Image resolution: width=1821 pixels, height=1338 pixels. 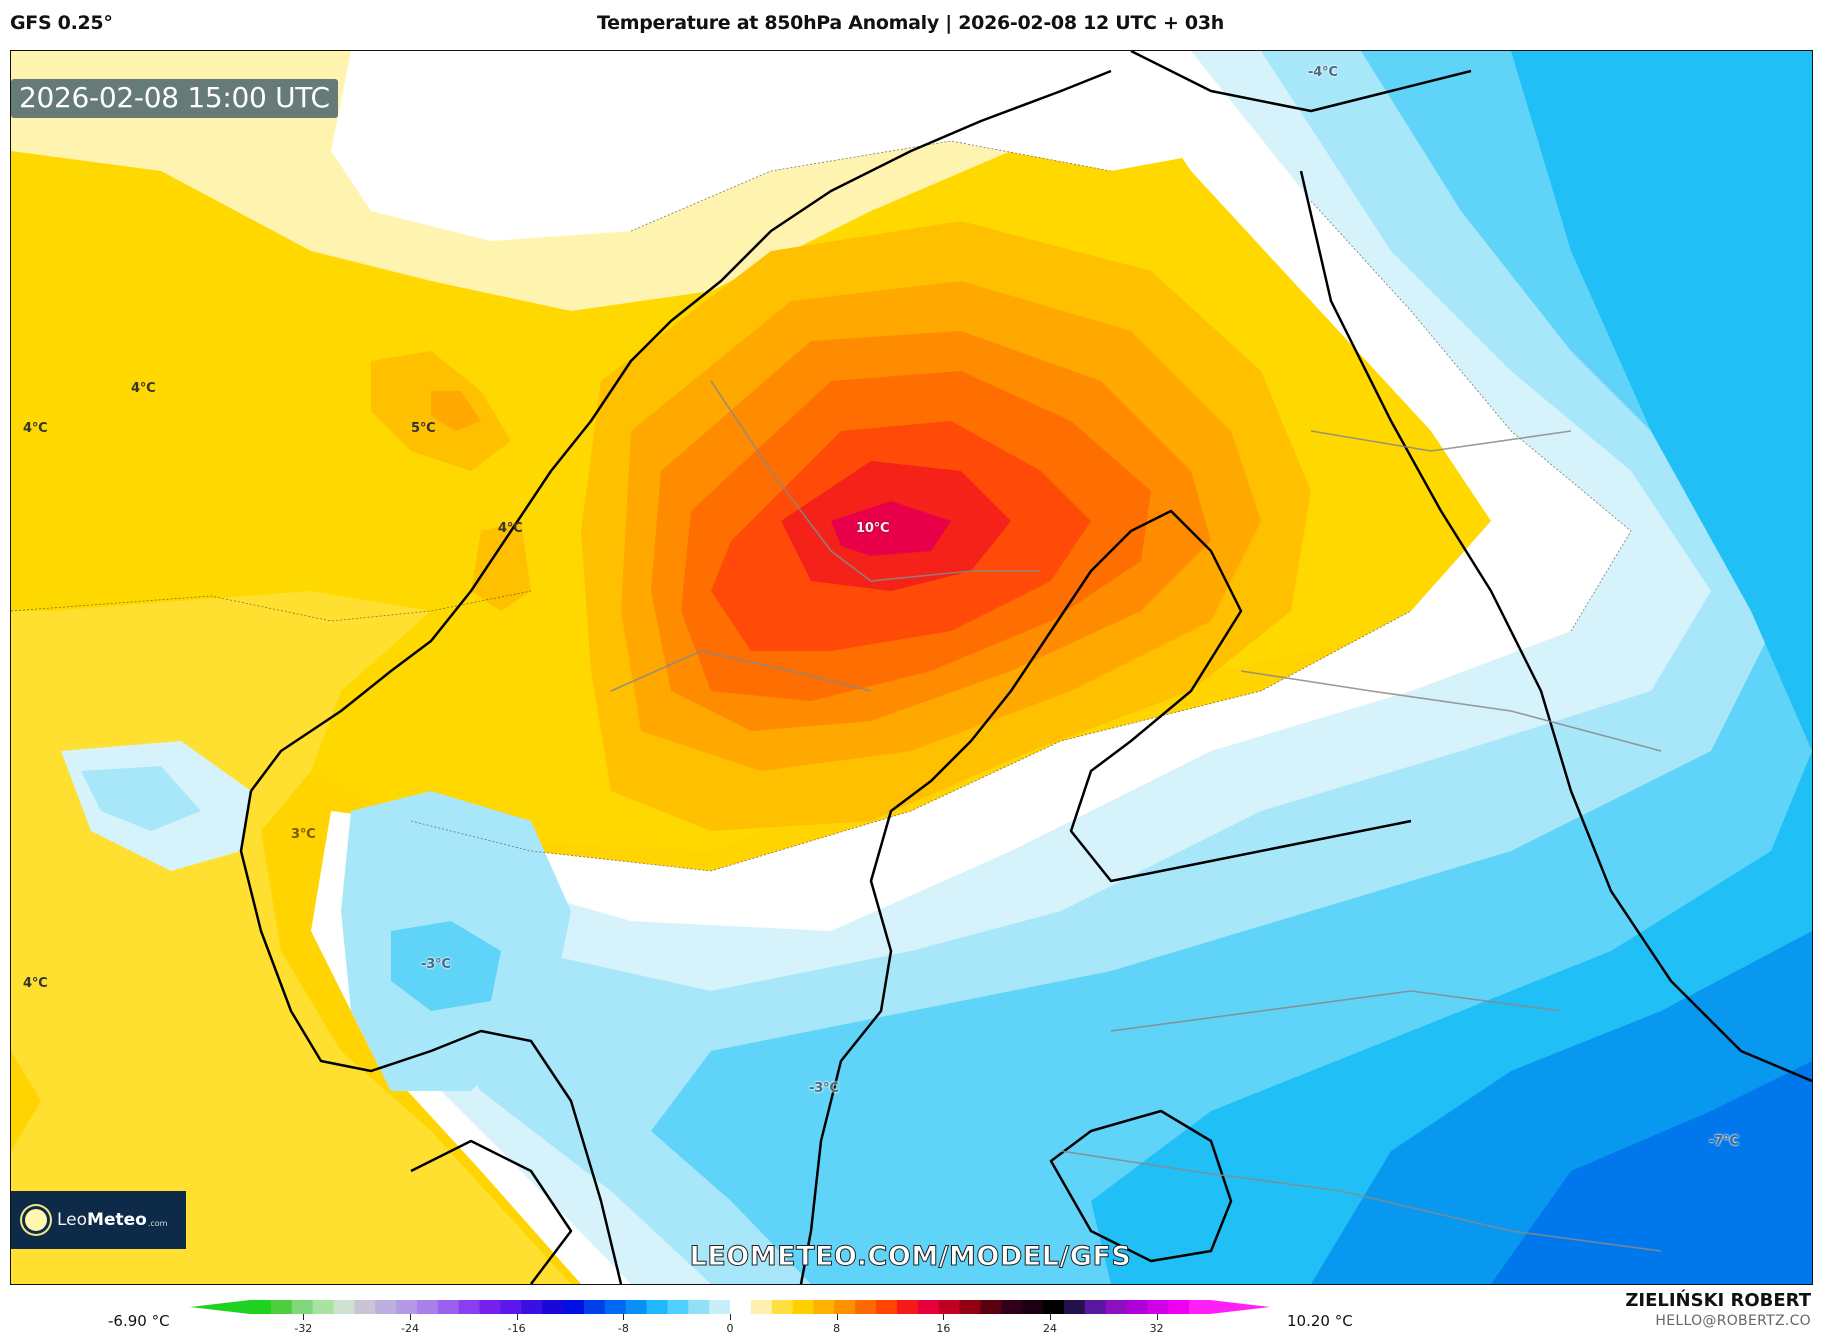 What do you see at coordinates (72, 1220) in the screenshot?
I see `logo-text-leo: Leo` at bounding box center [72, 1220].